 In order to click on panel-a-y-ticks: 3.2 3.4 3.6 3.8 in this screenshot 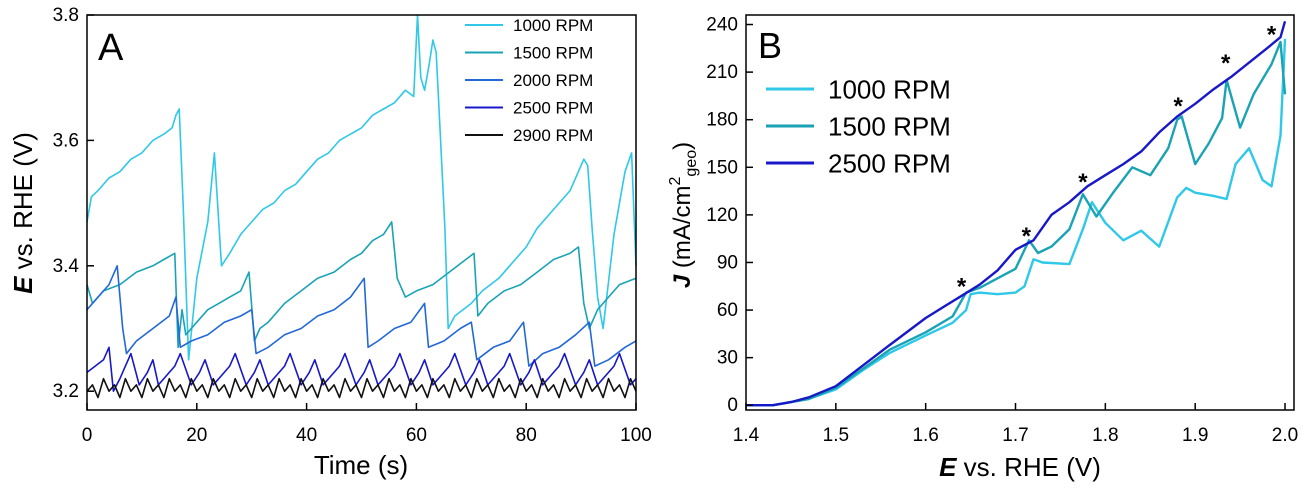, I will do `click(73, 203)`.